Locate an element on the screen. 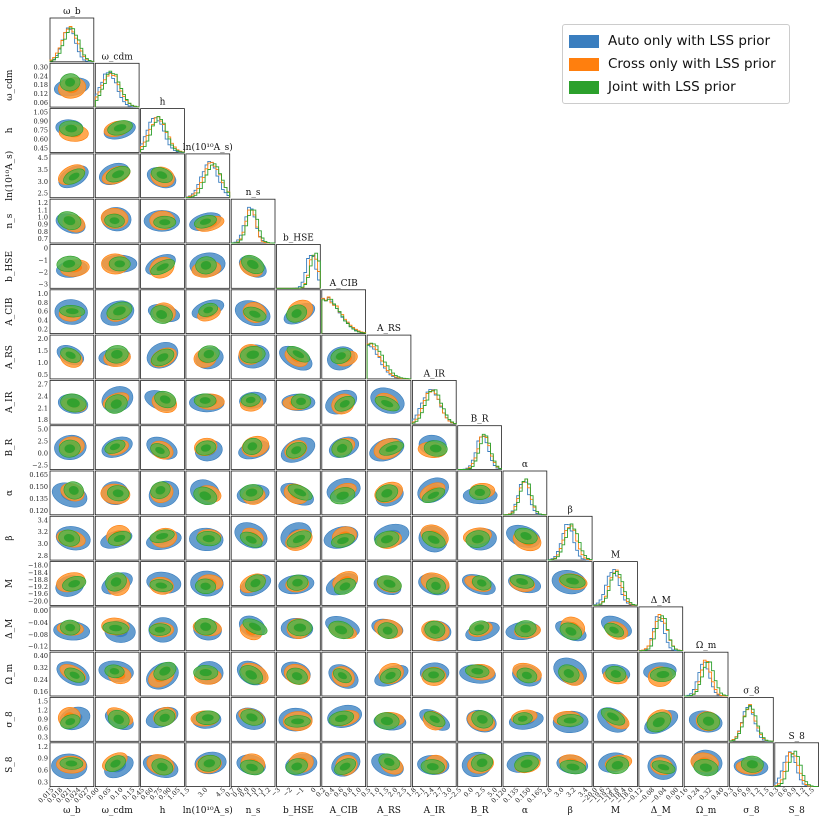 This screenshot has width=831, height=831. xlabel-15: σ_8 is located at coordinates (751, 811).